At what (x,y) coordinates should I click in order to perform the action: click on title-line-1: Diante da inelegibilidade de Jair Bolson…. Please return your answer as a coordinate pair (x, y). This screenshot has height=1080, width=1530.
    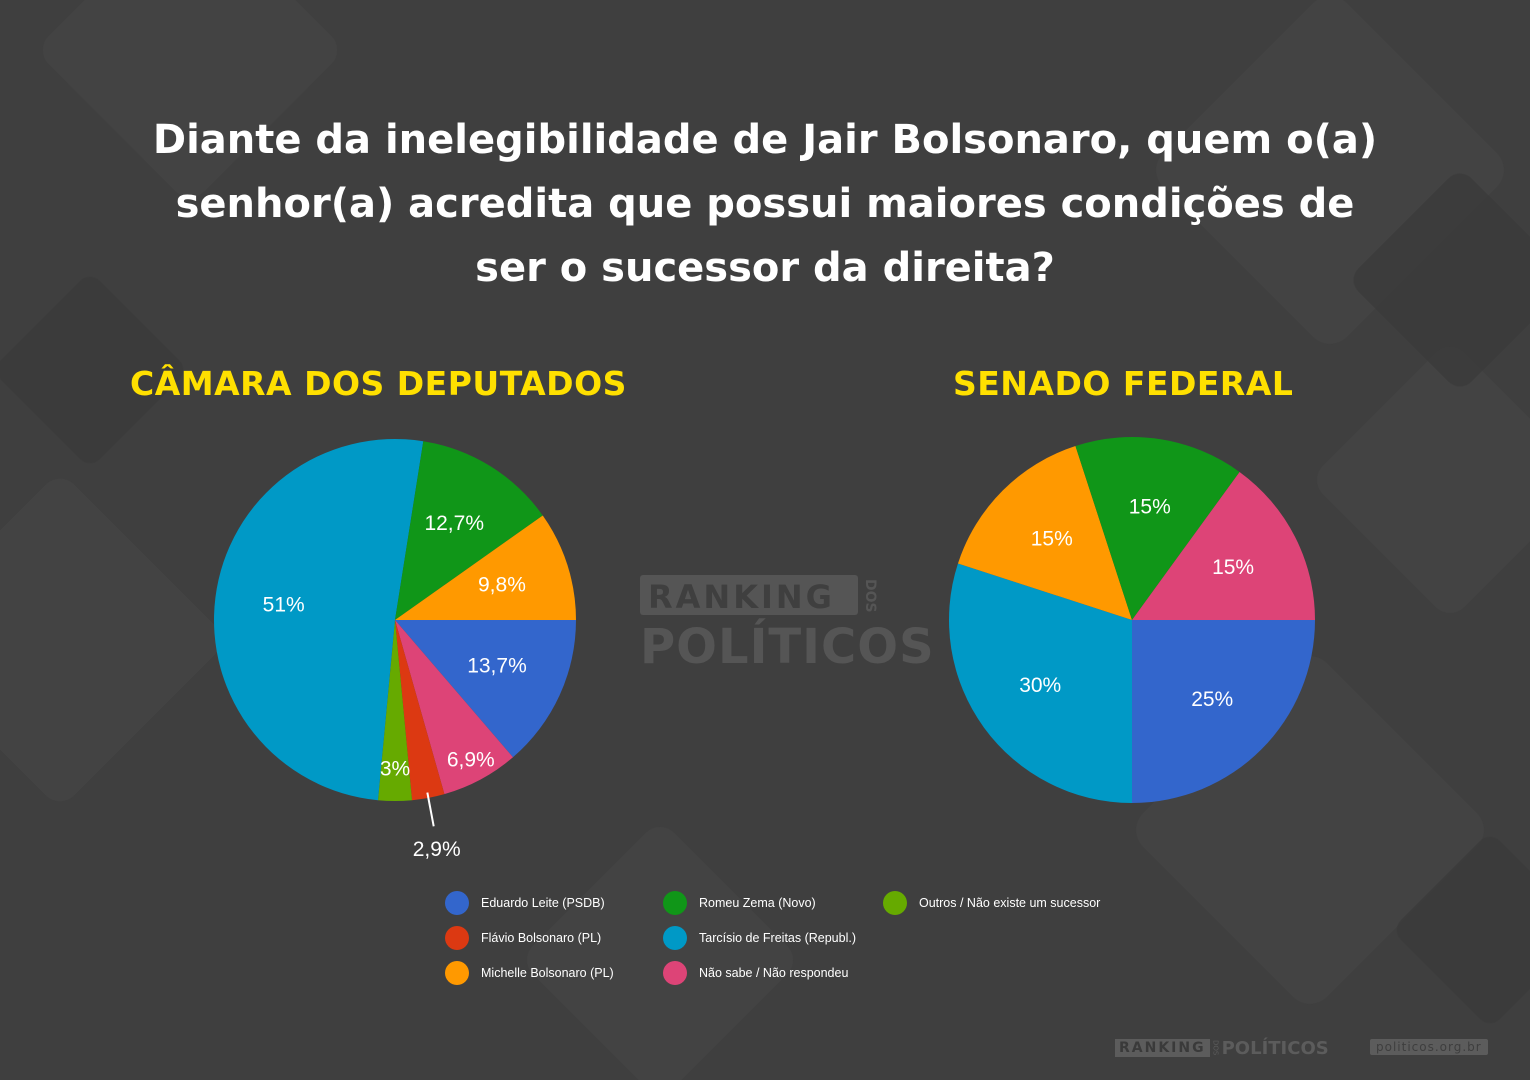
    Looking at the image, I should click on (765, 140).